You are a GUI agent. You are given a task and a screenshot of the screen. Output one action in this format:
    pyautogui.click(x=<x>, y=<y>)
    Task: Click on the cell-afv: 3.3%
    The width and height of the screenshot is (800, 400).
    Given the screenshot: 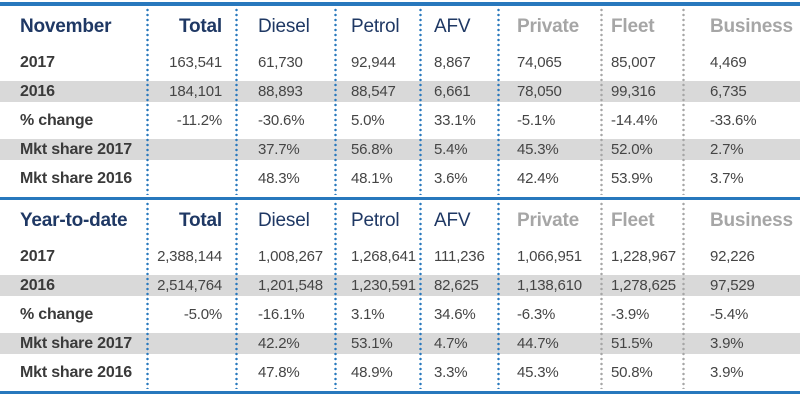 What is the action you would take?
    pyautogui.click(x=451, y=372)
    